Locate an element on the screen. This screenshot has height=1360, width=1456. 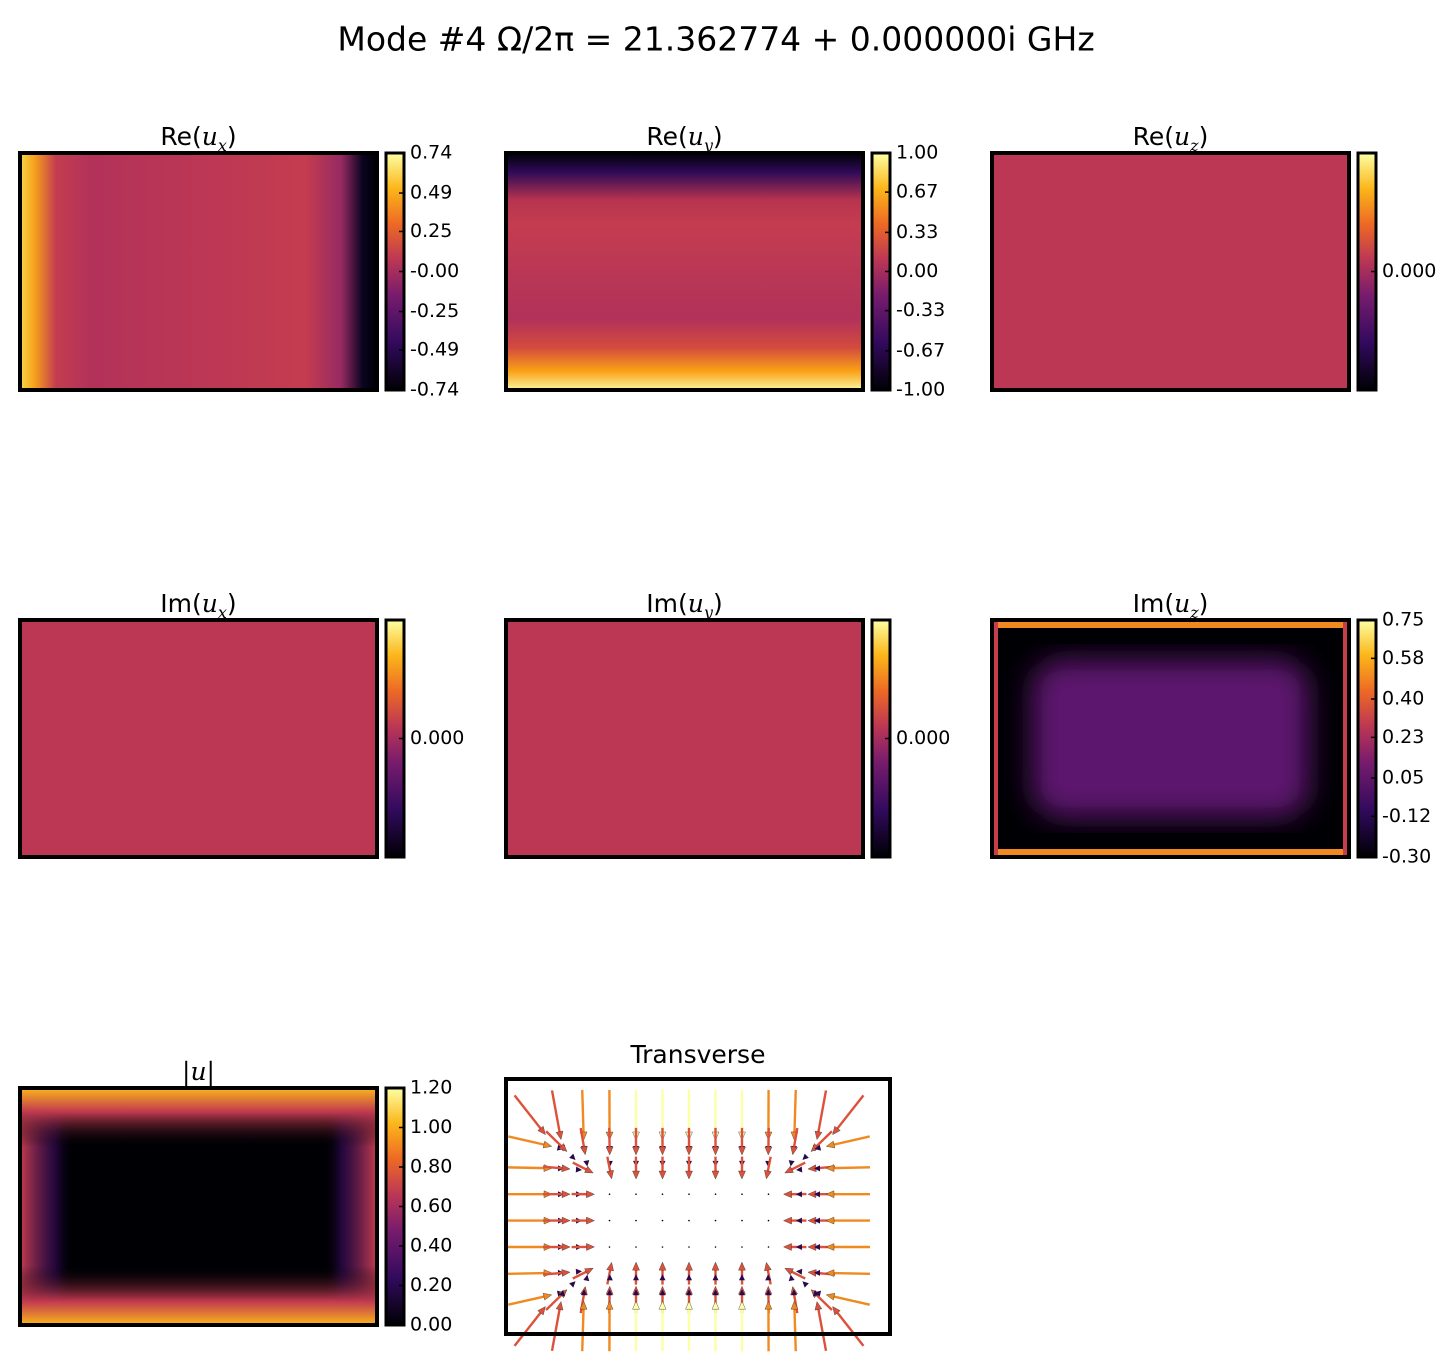
colorbar-tick-label: 0.74 is located at coordinates (431, 153).